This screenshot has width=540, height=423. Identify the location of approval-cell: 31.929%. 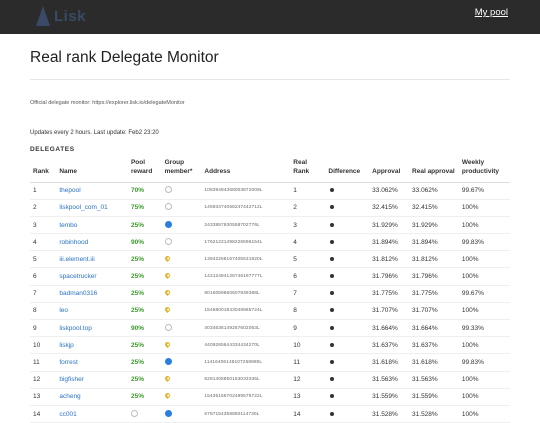
(389, 225).